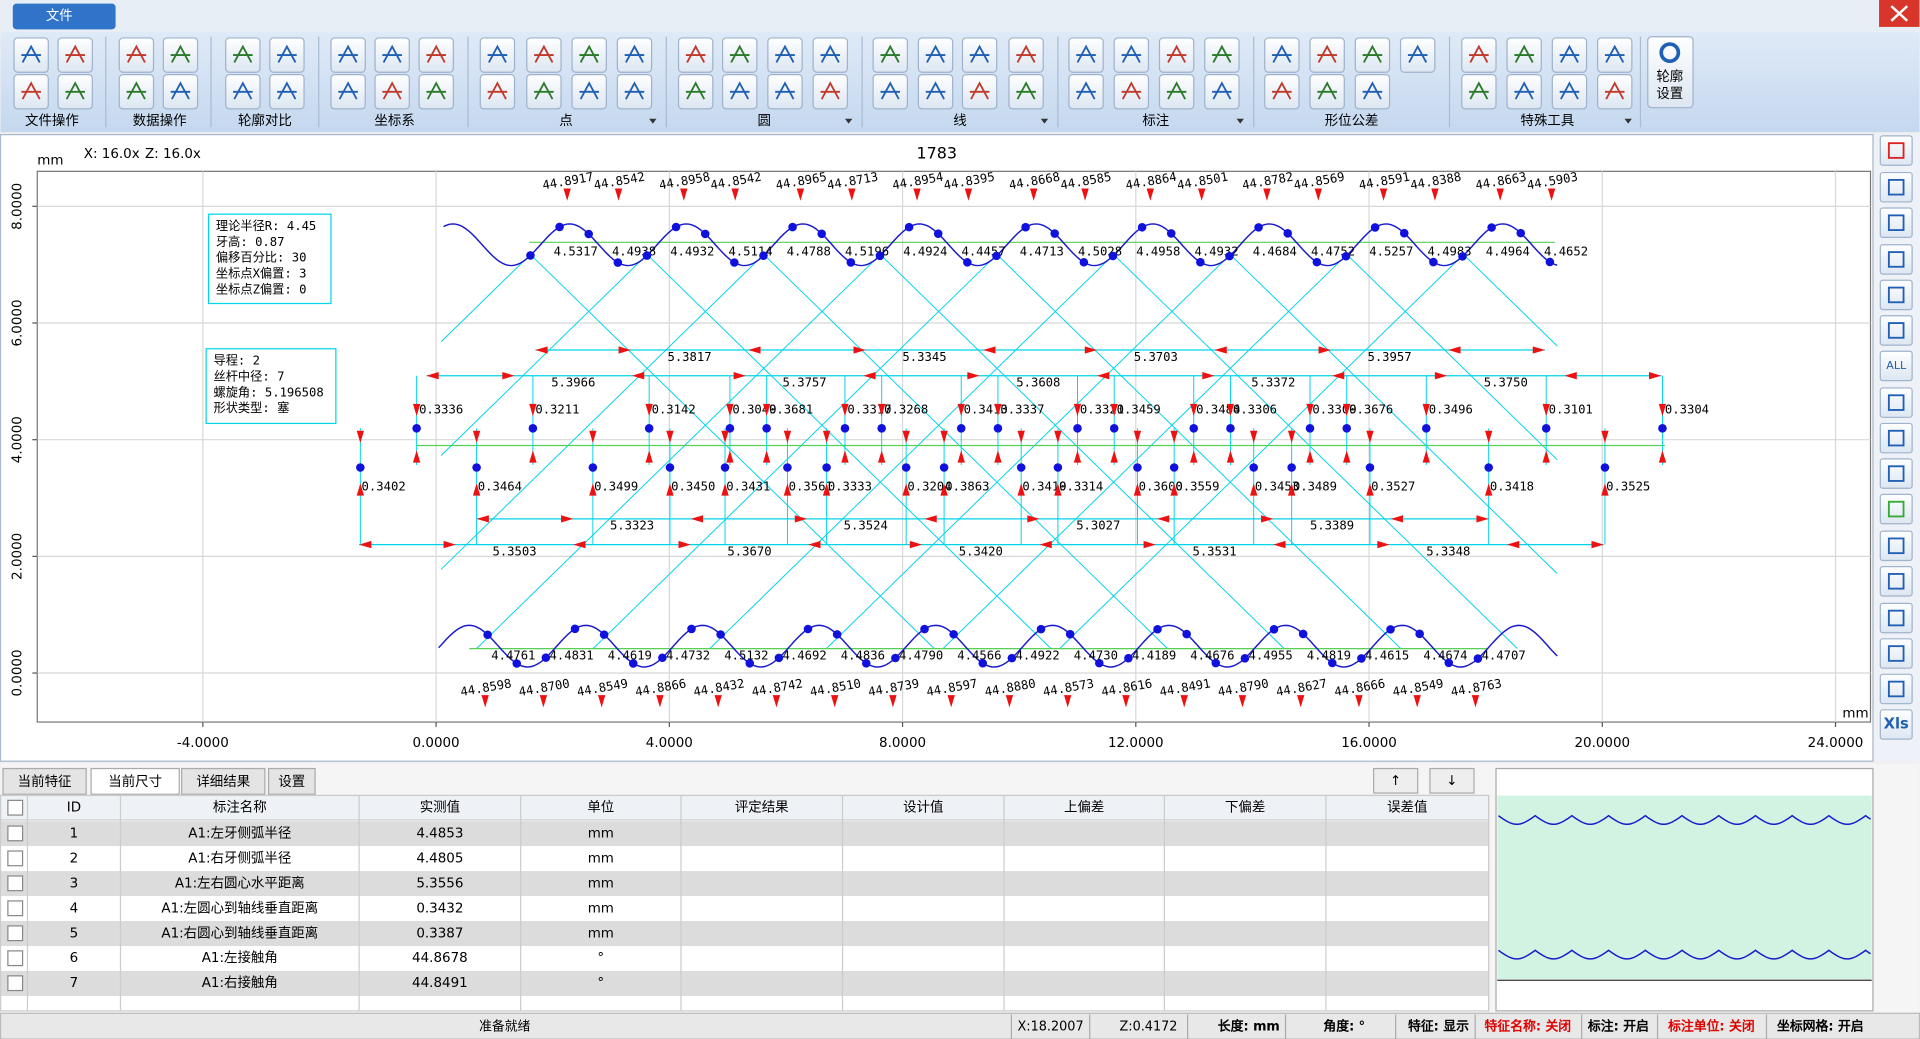  What do you see at coordinates (1669, 76) in the screenshot?
I see `profile-settings-label: 轮廓` at bounding box center [1669, 76].